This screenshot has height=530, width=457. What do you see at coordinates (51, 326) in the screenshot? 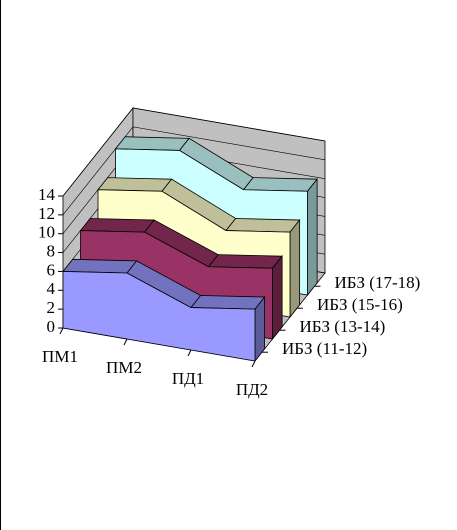
I see `y-tick-label: 0` at bounding box center [51, 326].